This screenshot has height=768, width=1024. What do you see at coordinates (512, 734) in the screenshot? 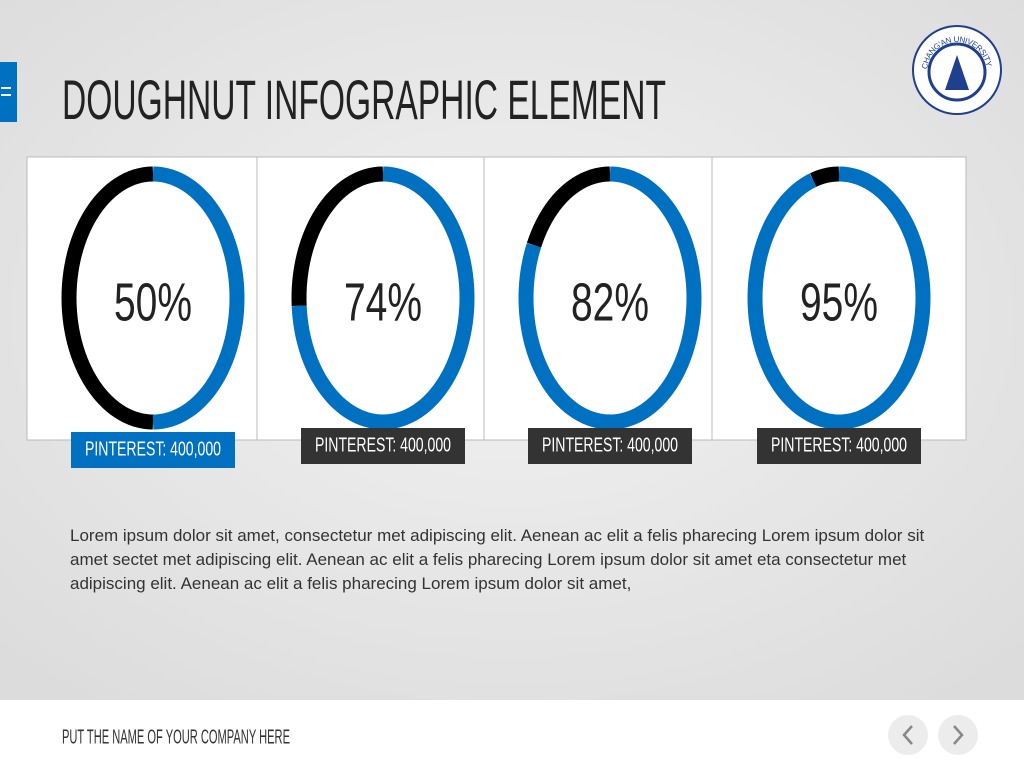
I see `footer-bar` at bounding box center [512, 734].